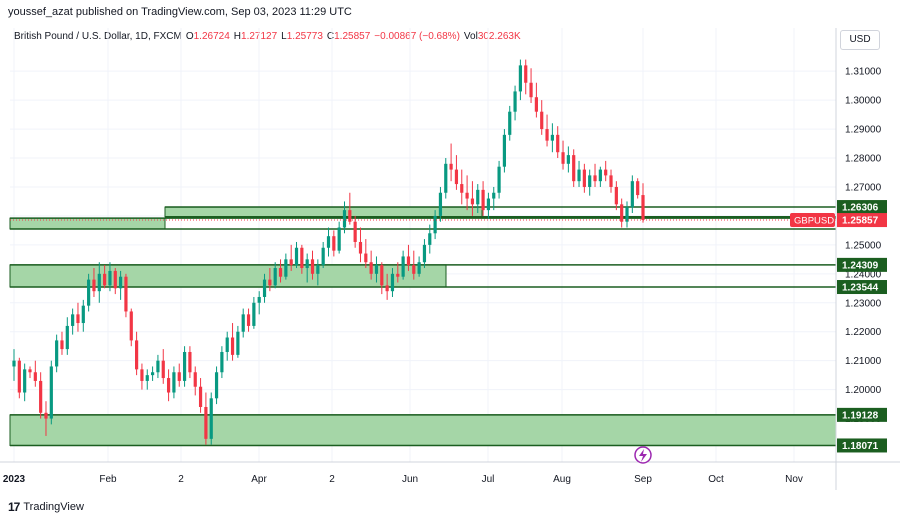 Image resolution: width=900 pixels, height=523 pixels. I want to click on x-tick-label: Oct, so click(716, 479).